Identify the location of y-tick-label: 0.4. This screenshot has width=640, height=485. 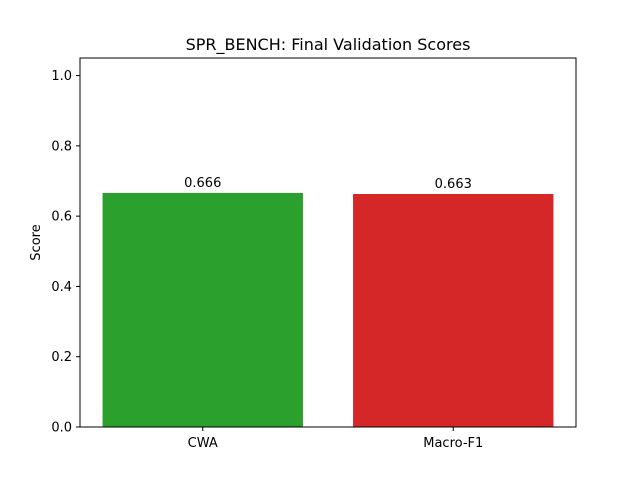
(61, 287).